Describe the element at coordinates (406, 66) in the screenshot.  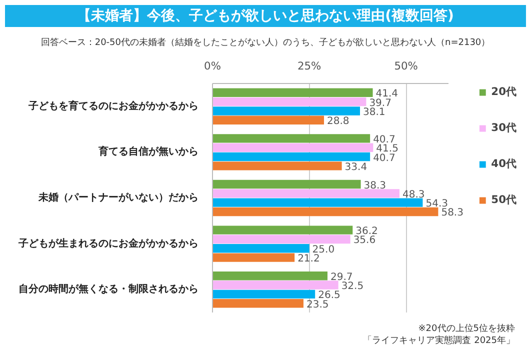
I see `x-tick-label: 50%` at that location.